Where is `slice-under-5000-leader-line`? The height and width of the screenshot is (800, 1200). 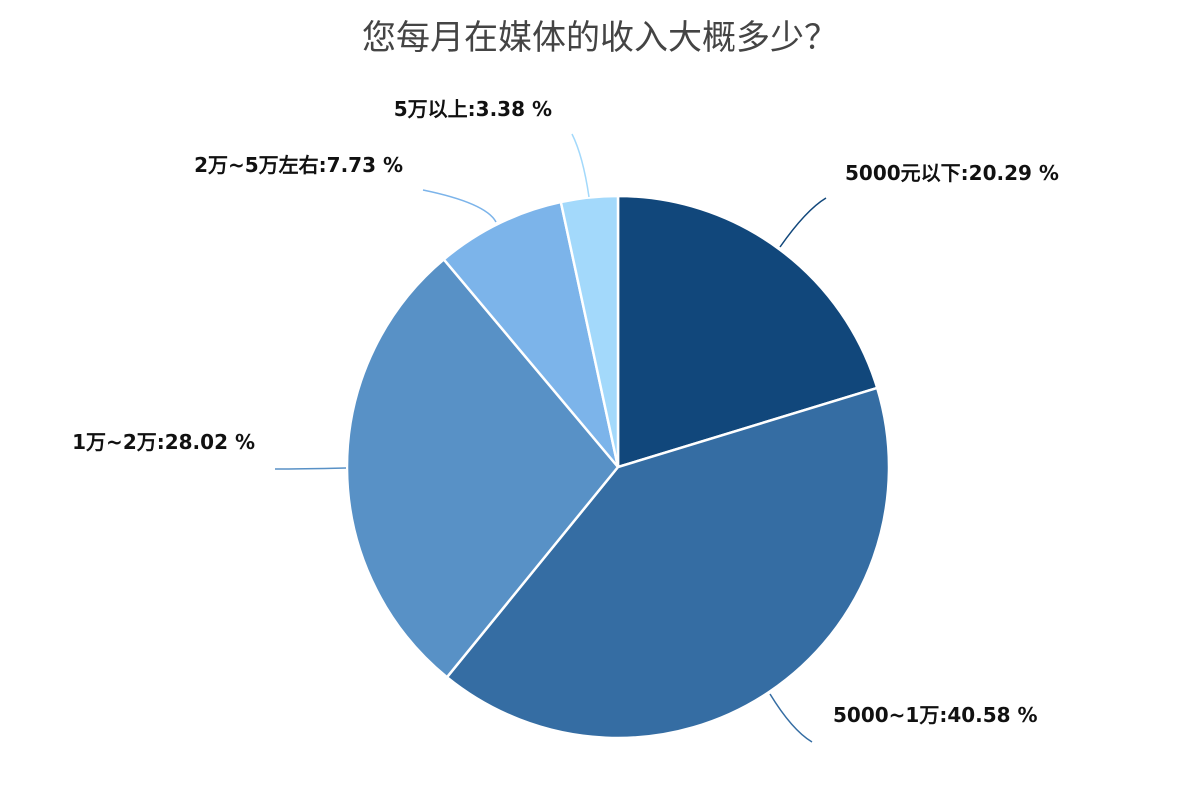 slice-under-5000-leader-line is located at coordinates (803, 222).